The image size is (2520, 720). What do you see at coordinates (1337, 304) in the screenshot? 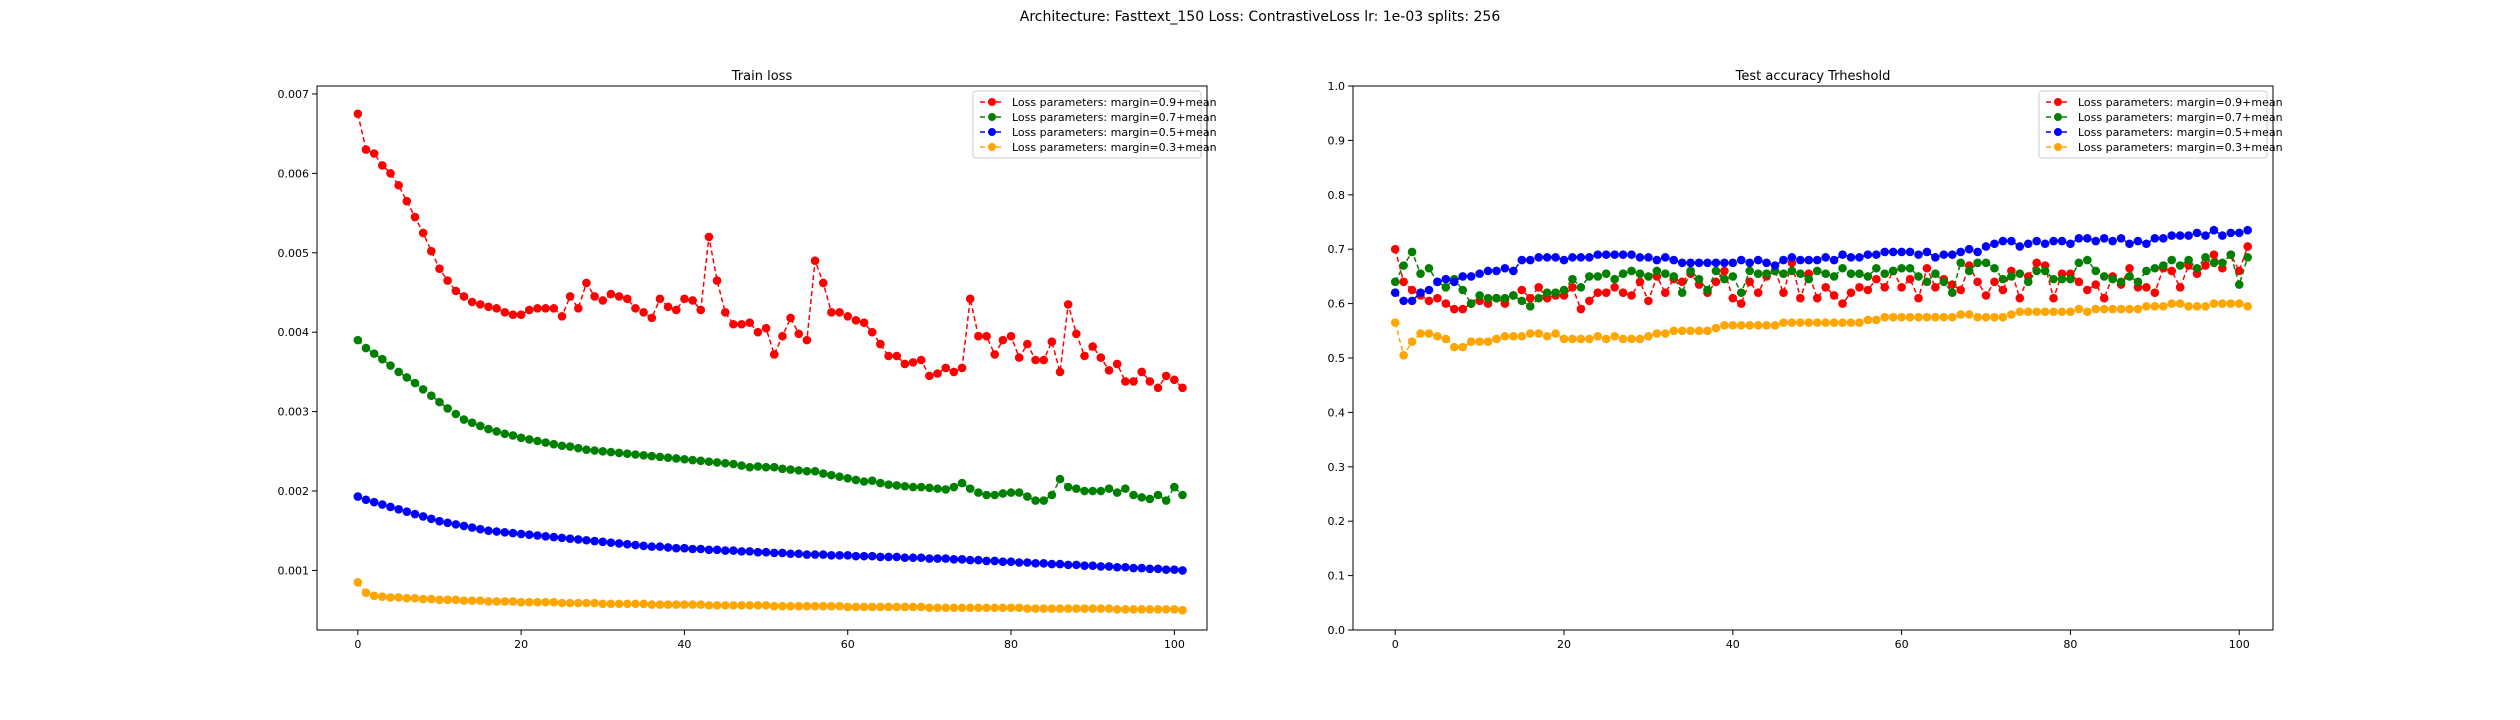
I see `test-accuracy-ytick-label: 0.6` at bounding box center [1337, 304].